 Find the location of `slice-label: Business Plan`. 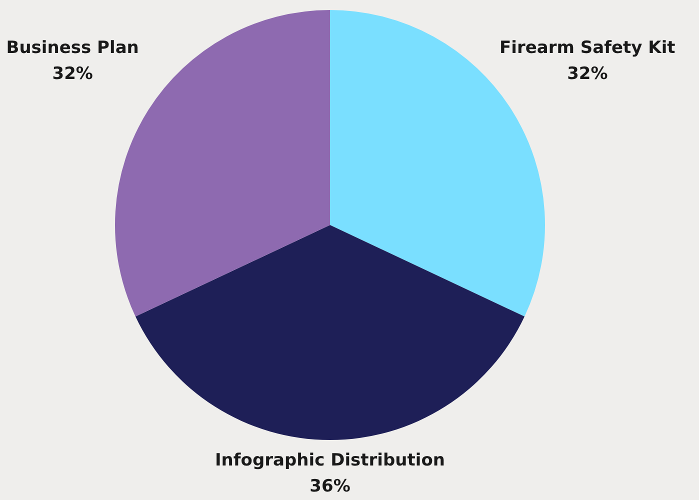

slice-label: Business Plan is located at coordinates (72, 48).